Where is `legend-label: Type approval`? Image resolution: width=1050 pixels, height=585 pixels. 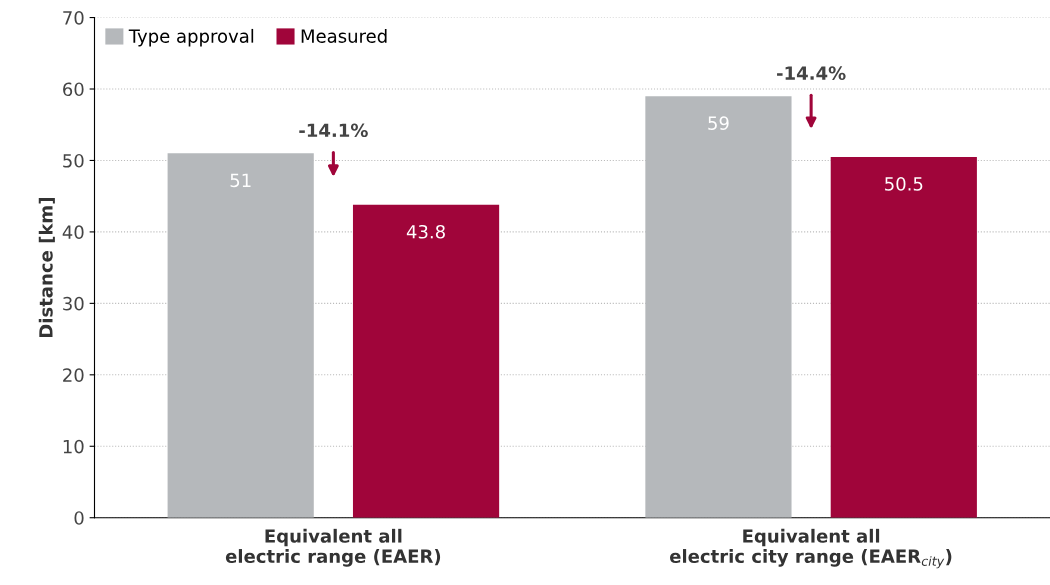
legend-label: Type approval is located at coordinates (191, 37).